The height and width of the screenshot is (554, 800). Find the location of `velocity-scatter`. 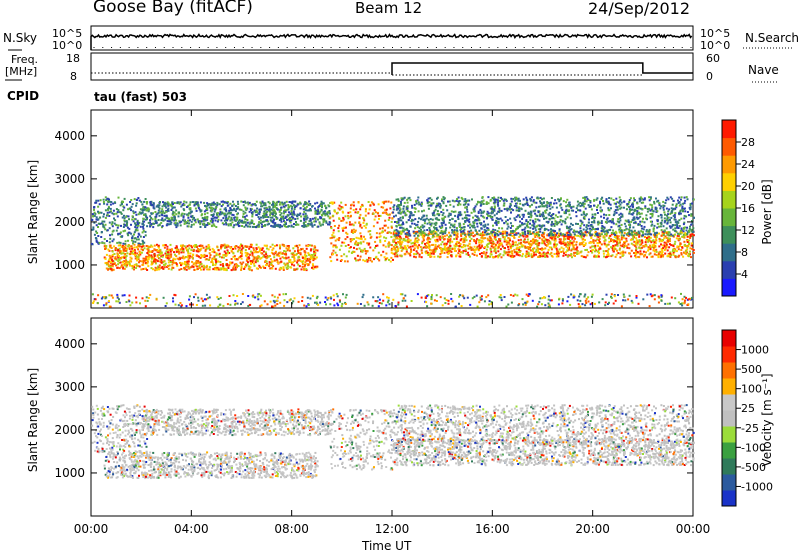

velocity-scatter is located at coordinates (393, 442).